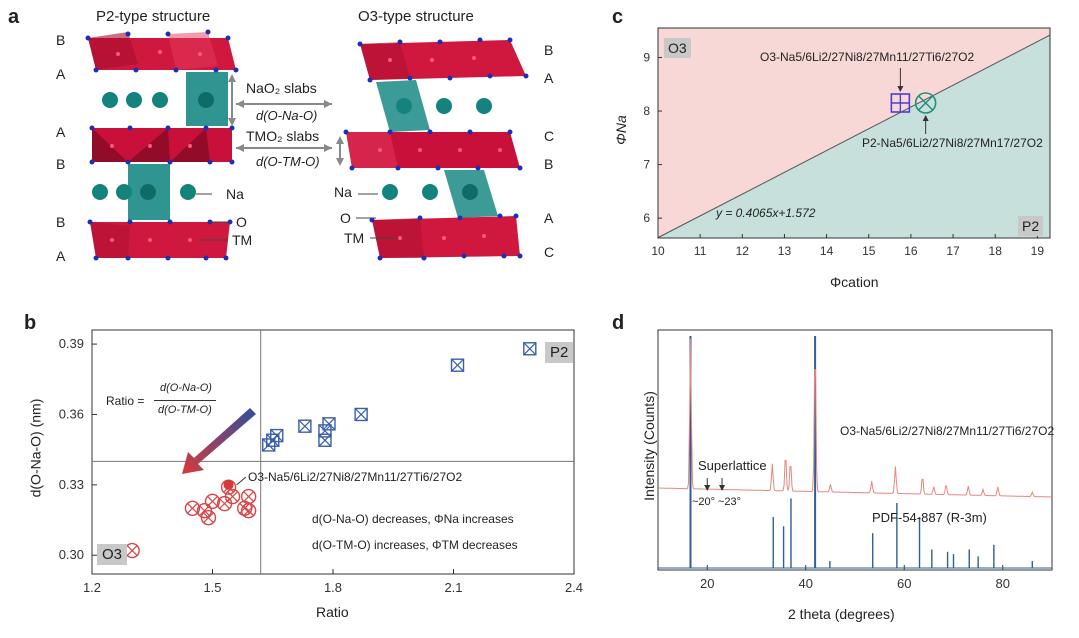 This screenshot has height=638, width=1079. Describe the element at coordinates (549, 78) in the screenshot. I see `o3-stack-label: A` at that location.